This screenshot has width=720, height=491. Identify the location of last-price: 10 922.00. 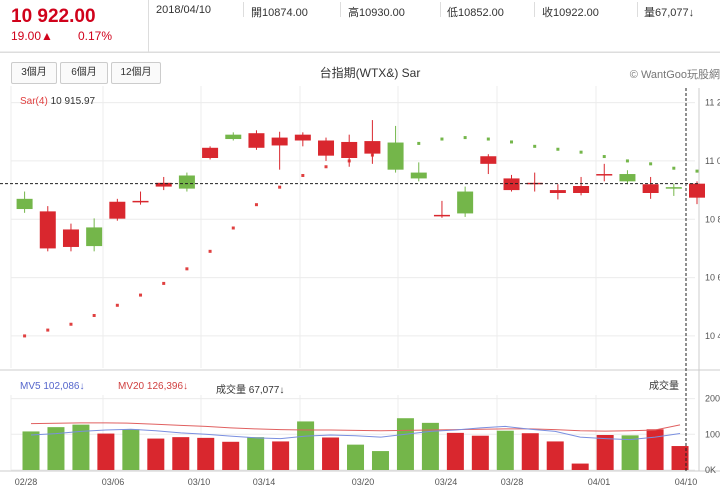
(53, 16).